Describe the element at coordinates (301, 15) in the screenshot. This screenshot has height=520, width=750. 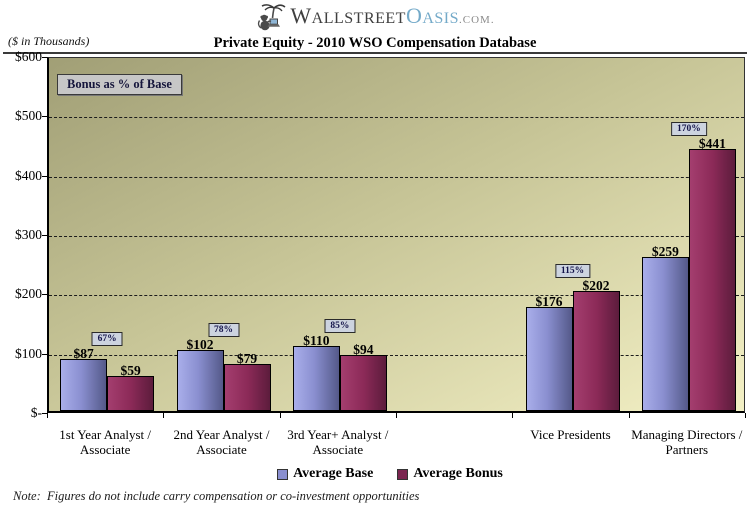
I see `logo-wallstreet-initial: W` at that location.